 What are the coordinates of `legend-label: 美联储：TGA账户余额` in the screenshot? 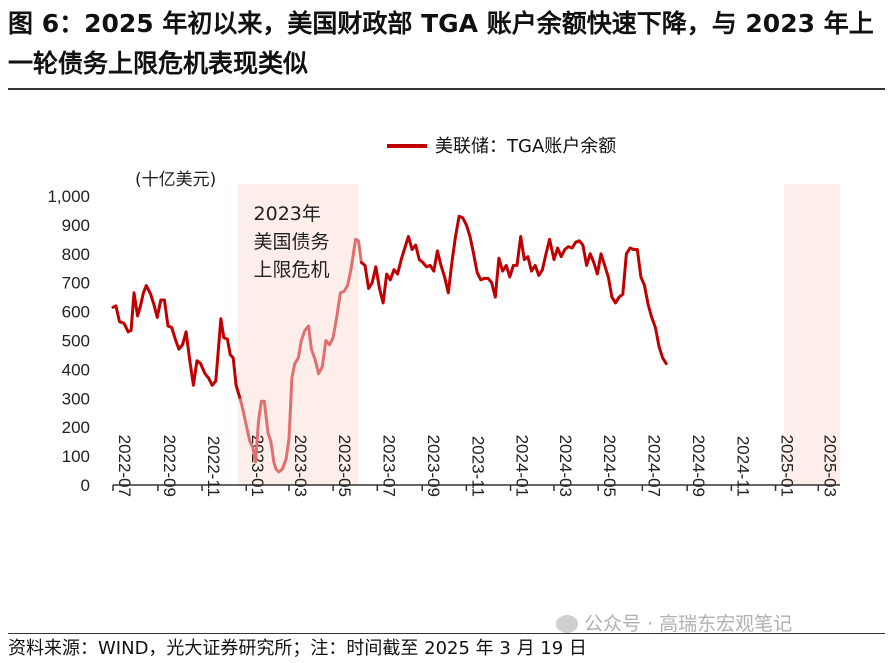 It's located at (525, 146).